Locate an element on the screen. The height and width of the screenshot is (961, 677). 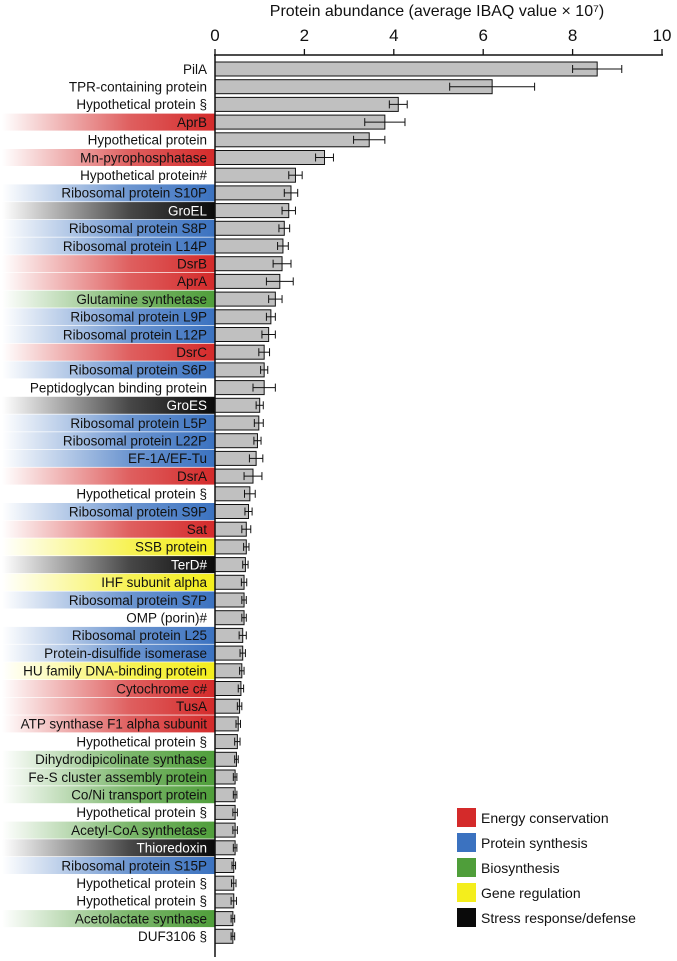
bar-label: Glutamine synthetase is located at coordinates (141, 299).